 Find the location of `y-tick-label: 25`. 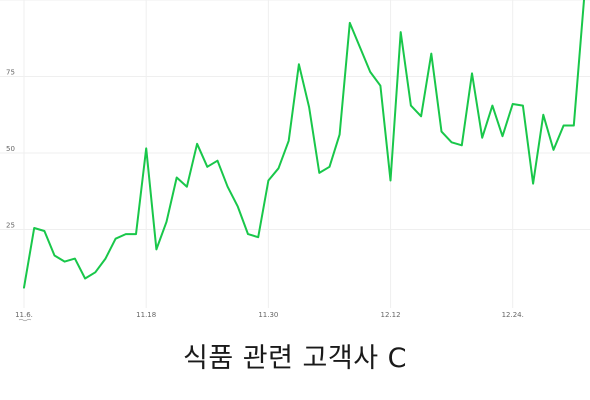

y-tick-label: 25 is located at coordinates (10, 226).